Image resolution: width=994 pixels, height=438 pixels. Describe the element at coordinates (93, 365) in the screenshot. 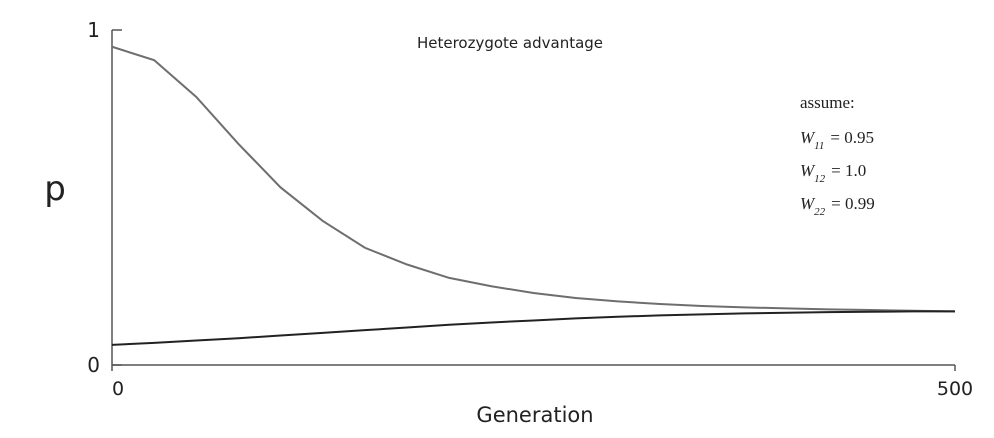

I see `y-tick-label: 0` at that location.